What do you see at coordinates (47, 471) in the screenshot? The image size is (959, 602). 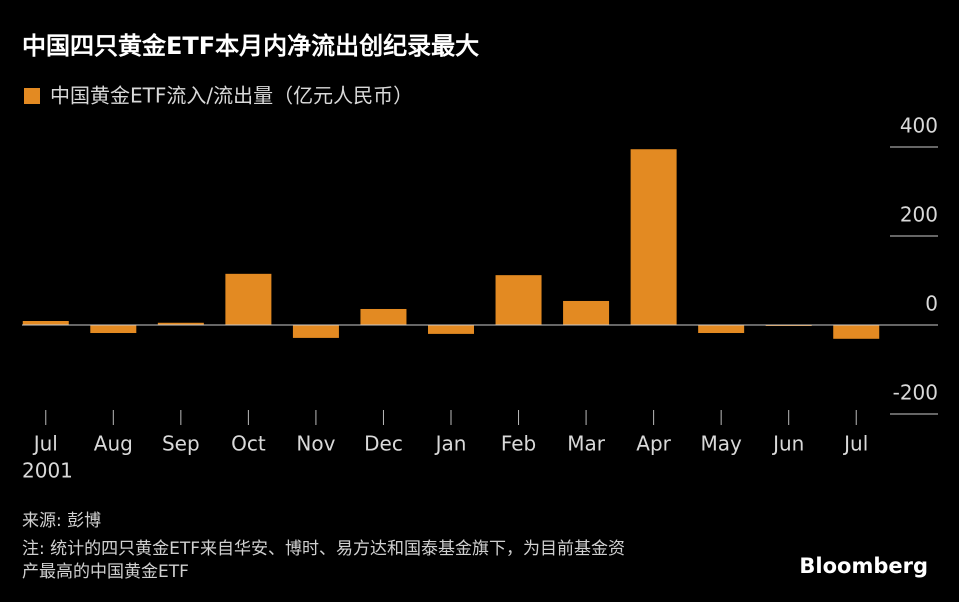 I see `year-label: 2001` at bounding box center [47, 471].